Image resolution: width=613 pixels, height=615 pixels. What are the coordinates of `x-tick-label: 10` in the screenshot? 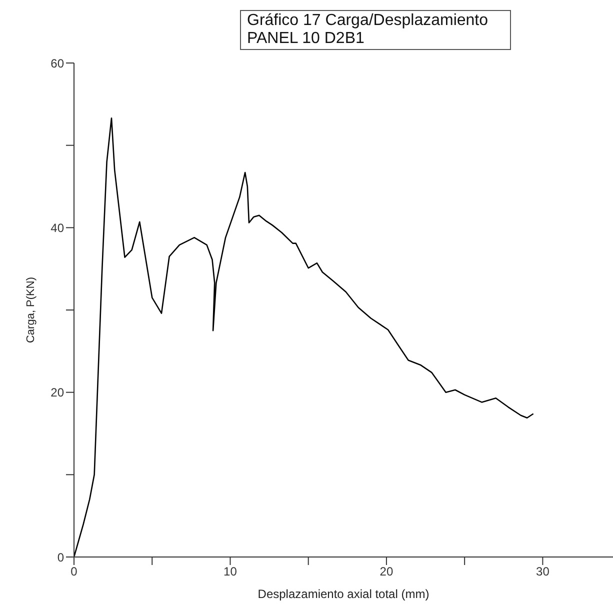 It's located at (231, 571).